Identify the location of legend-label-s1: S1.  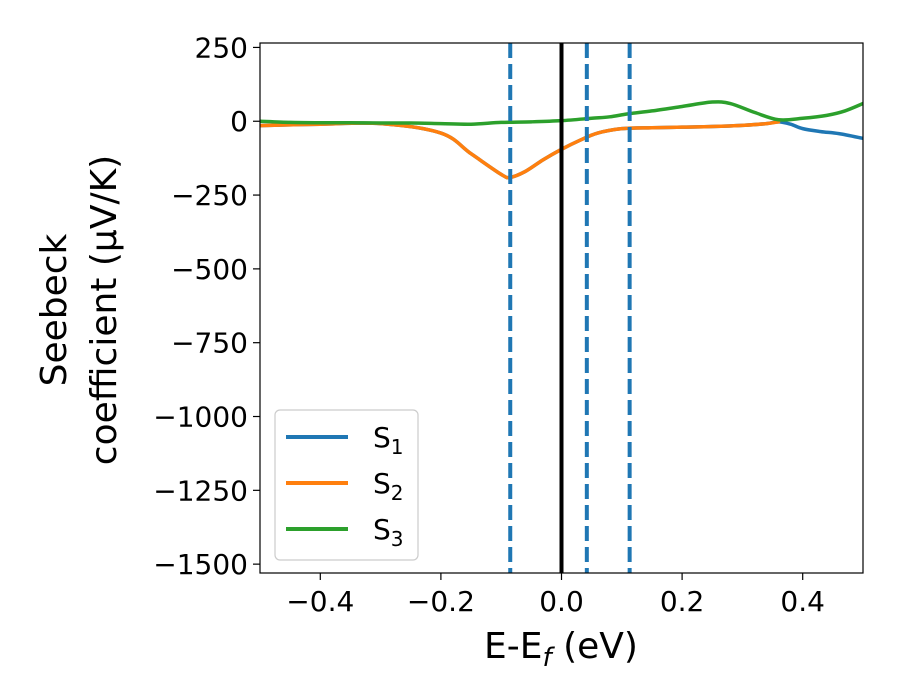
(388, 440).